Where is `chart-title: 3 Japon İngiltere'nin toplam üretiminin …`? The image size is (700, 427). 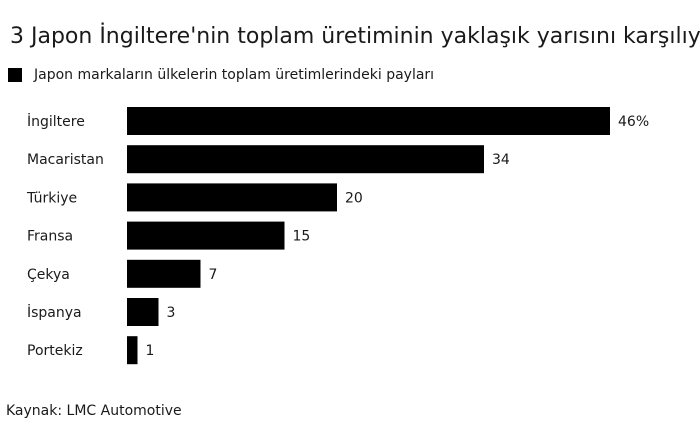
chart-title: 3 Japon İngiltere'nin toplam üretiminin … is located at coordinates (355, 36).